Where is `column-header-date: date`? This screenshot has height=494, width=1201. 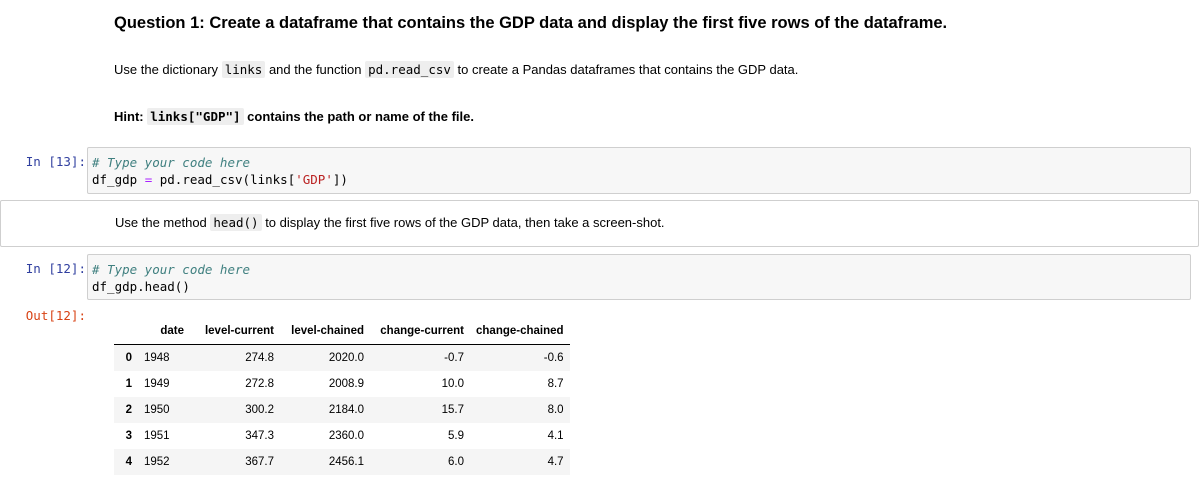 column-header-date: date is located at coordinates (164, 332).